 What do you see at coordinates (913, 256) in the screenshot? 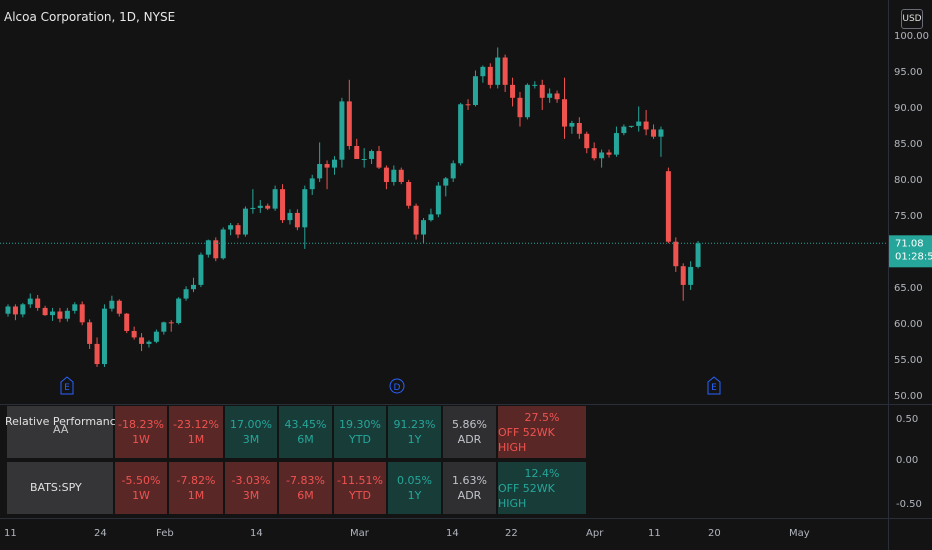
I see `countdown-label: 01:28:53` at bounding box center [913, 256].